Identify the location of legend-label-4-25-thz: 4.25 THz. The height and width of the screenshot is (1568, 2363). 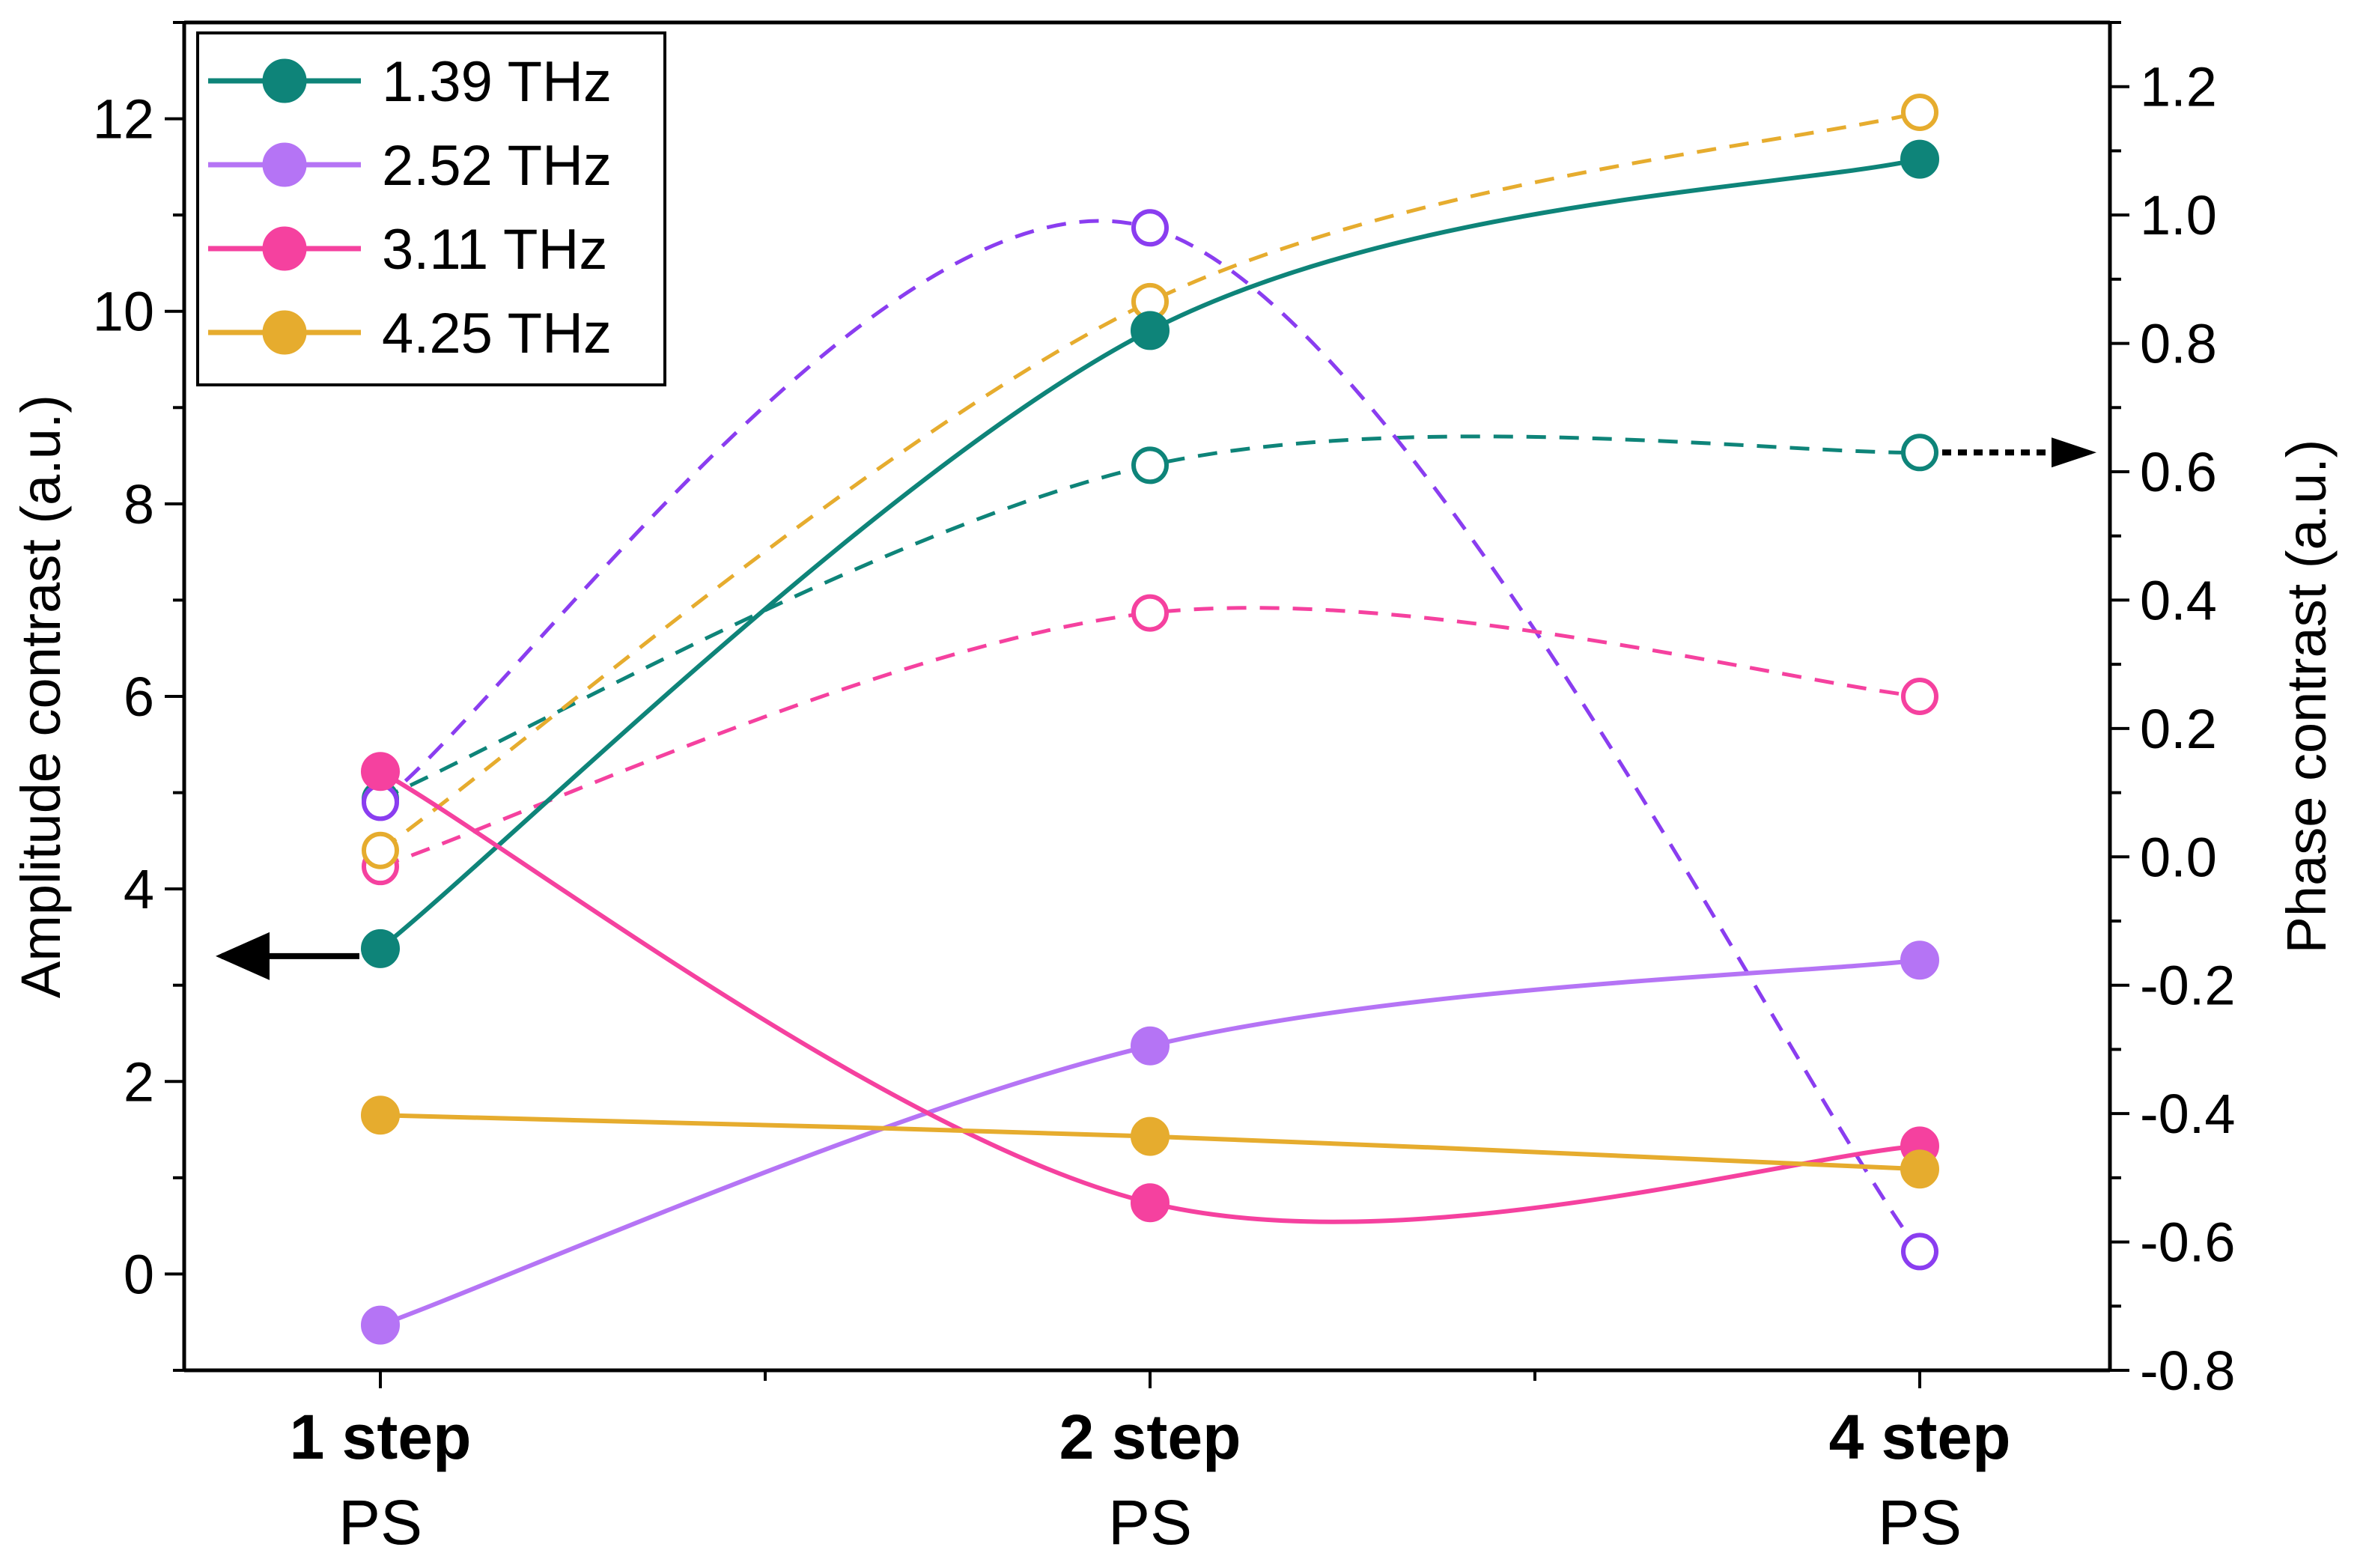
(497, 334).